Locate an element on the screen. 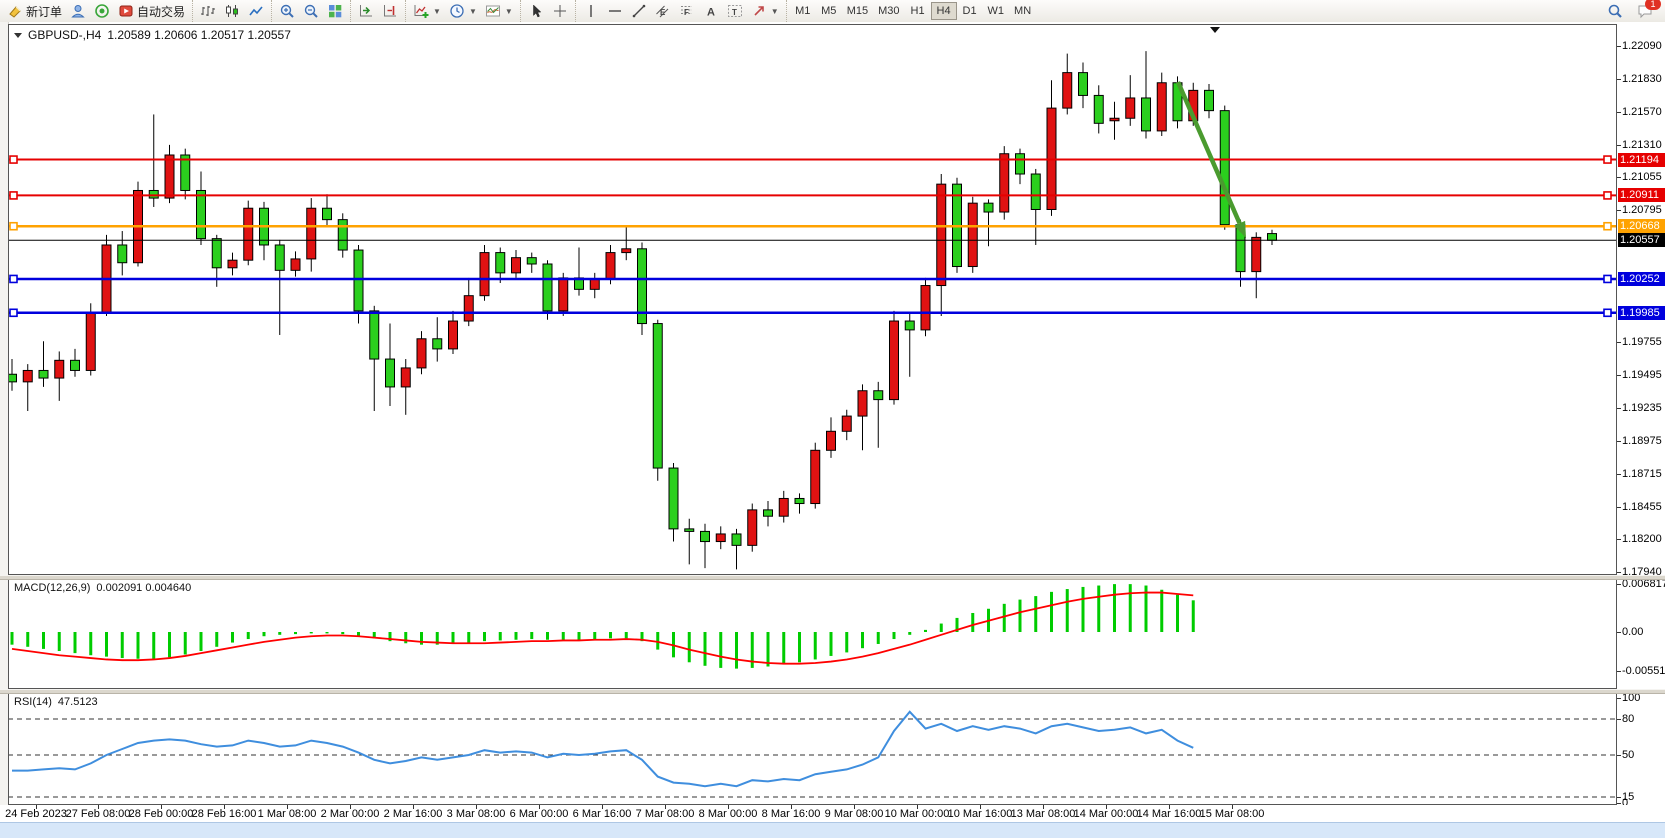 Image resolution: width=1665 pixels, height=838 pixels. toolbar-new-order-button: 新订单 is located at coordinates (34, 11).